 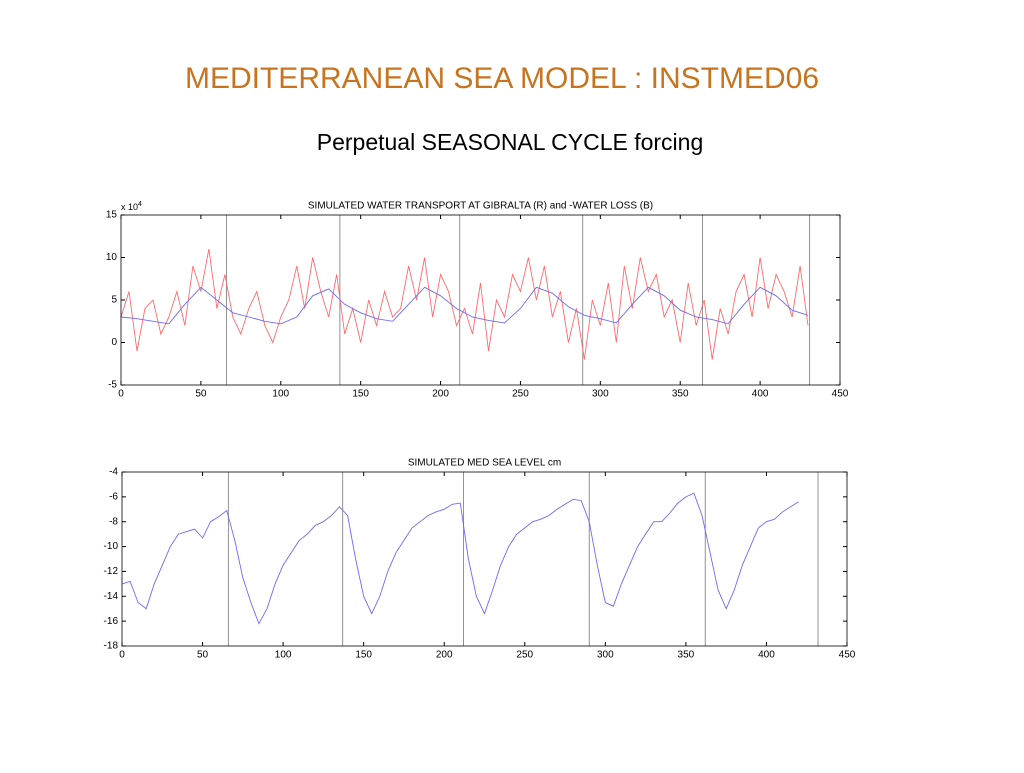 I want to click on y-tick-label: -5, so click(x=112, y=385).